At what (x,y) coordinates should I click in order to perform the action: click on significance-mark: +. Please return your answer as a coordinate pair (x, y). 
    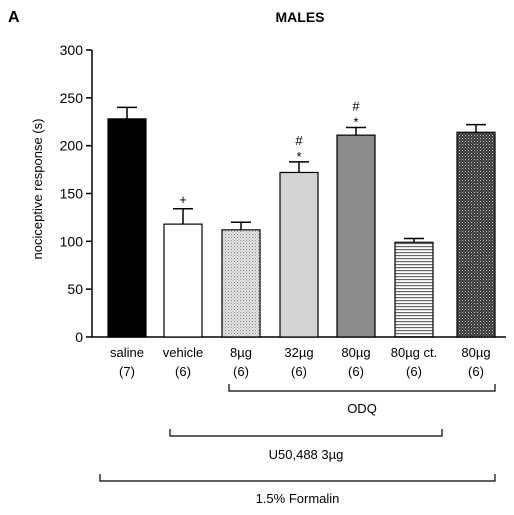
    Looking at the image, I should click on (183, 199).